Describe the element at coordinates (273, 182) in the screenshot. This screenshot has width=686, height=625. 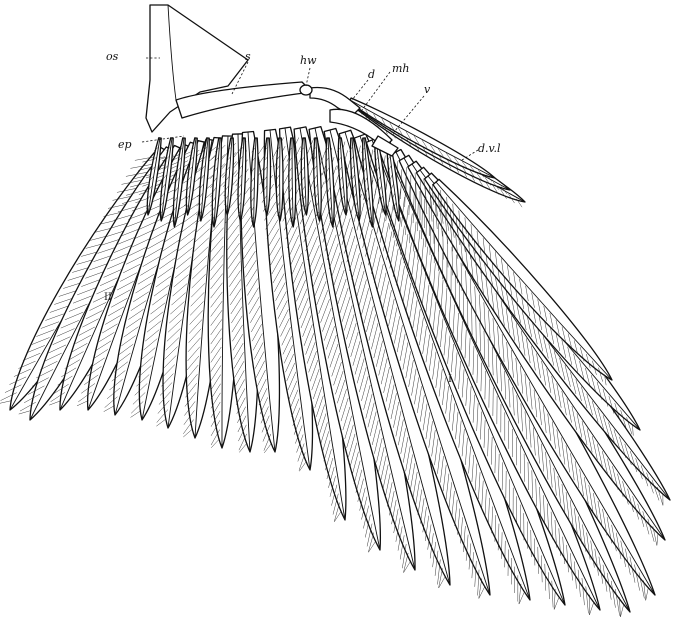
I see `covert-feathers` at that location.